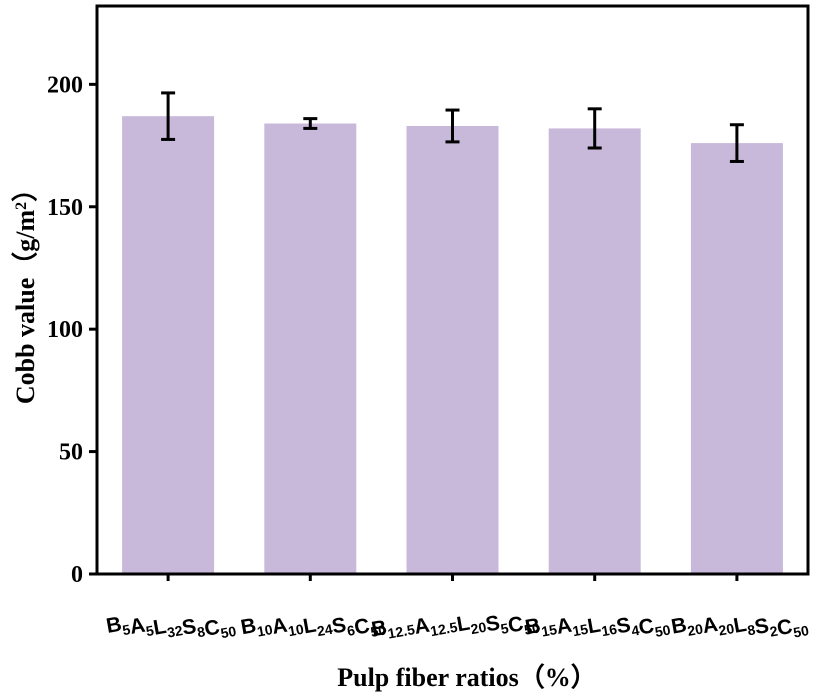  What do you see at coordinates (21, 206) in the screenshot?
I see `y-axis-label-sup: 2` at bounding box center [21, 206].